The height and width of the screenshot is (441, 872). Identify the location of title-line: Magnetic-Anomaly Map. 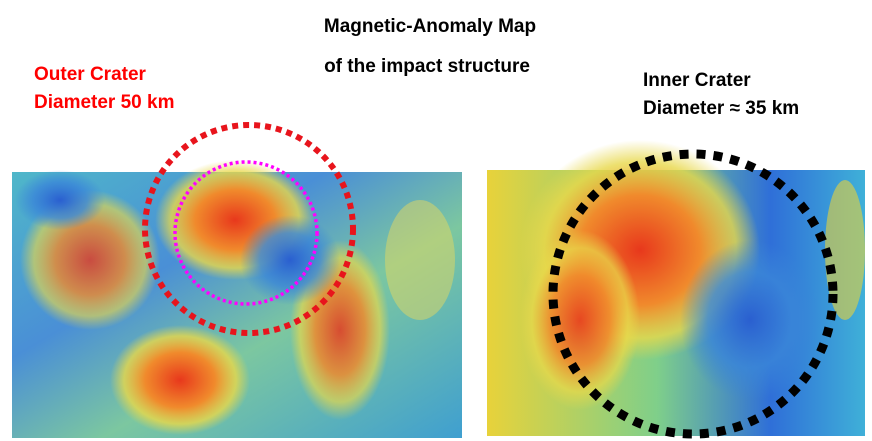
(430, 26).